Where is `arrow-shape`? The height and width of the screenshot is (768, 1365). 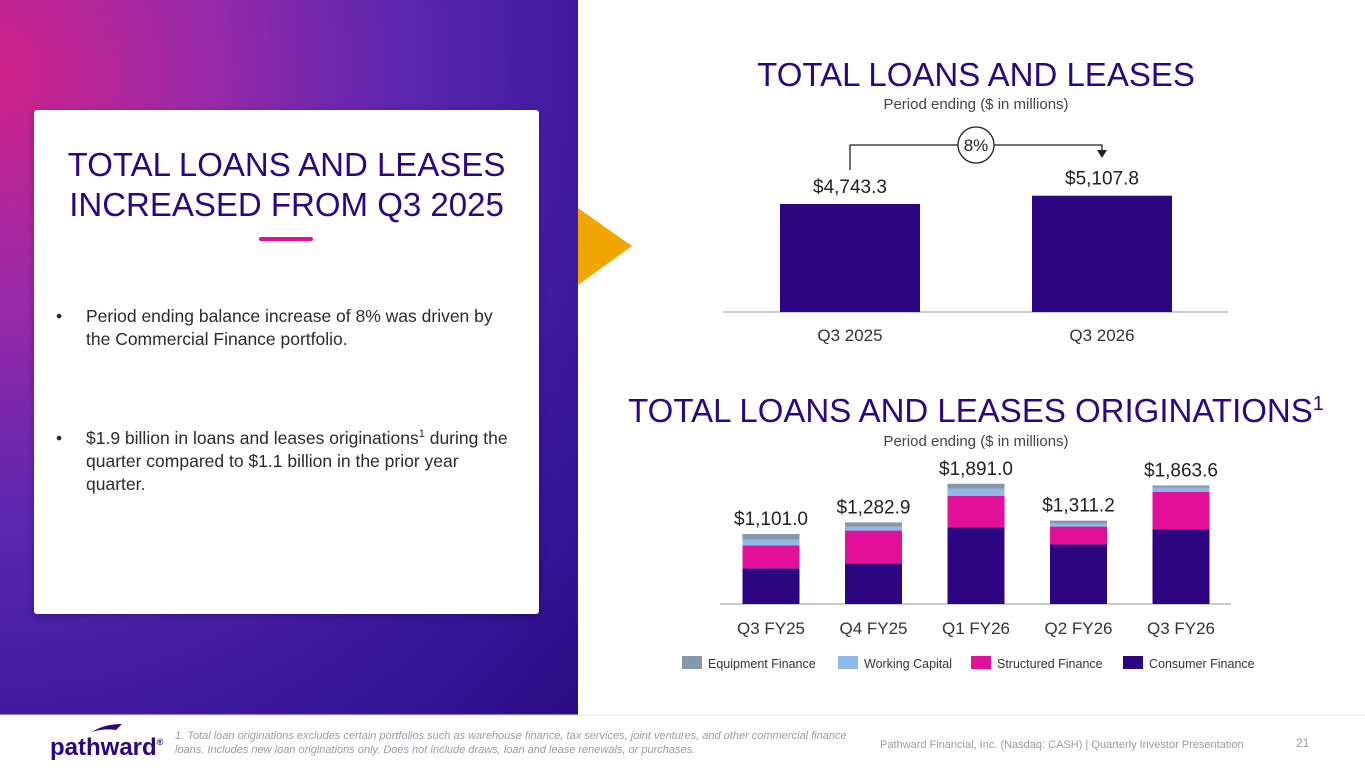 arrow-shape is located at coordinates (605, 246).